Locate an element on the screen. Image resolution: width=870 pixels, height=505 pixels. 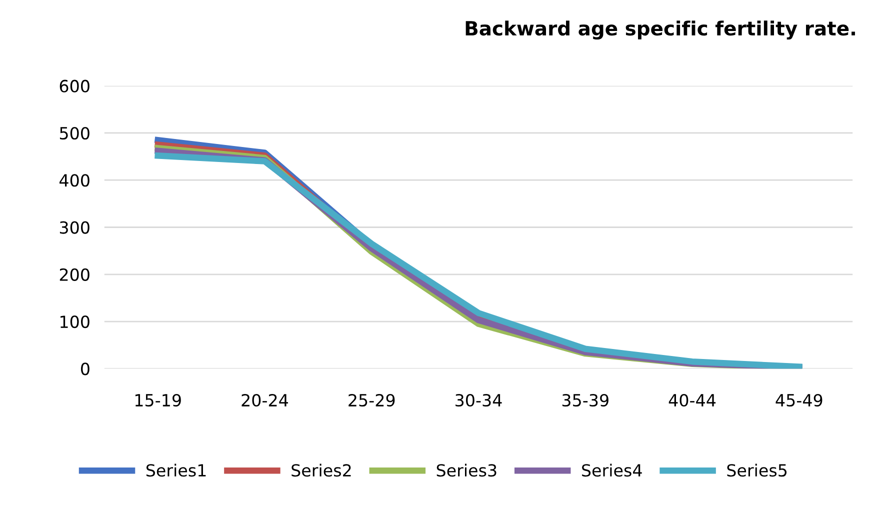
y-tick-label: 400 is located at coordinates (75, 180).